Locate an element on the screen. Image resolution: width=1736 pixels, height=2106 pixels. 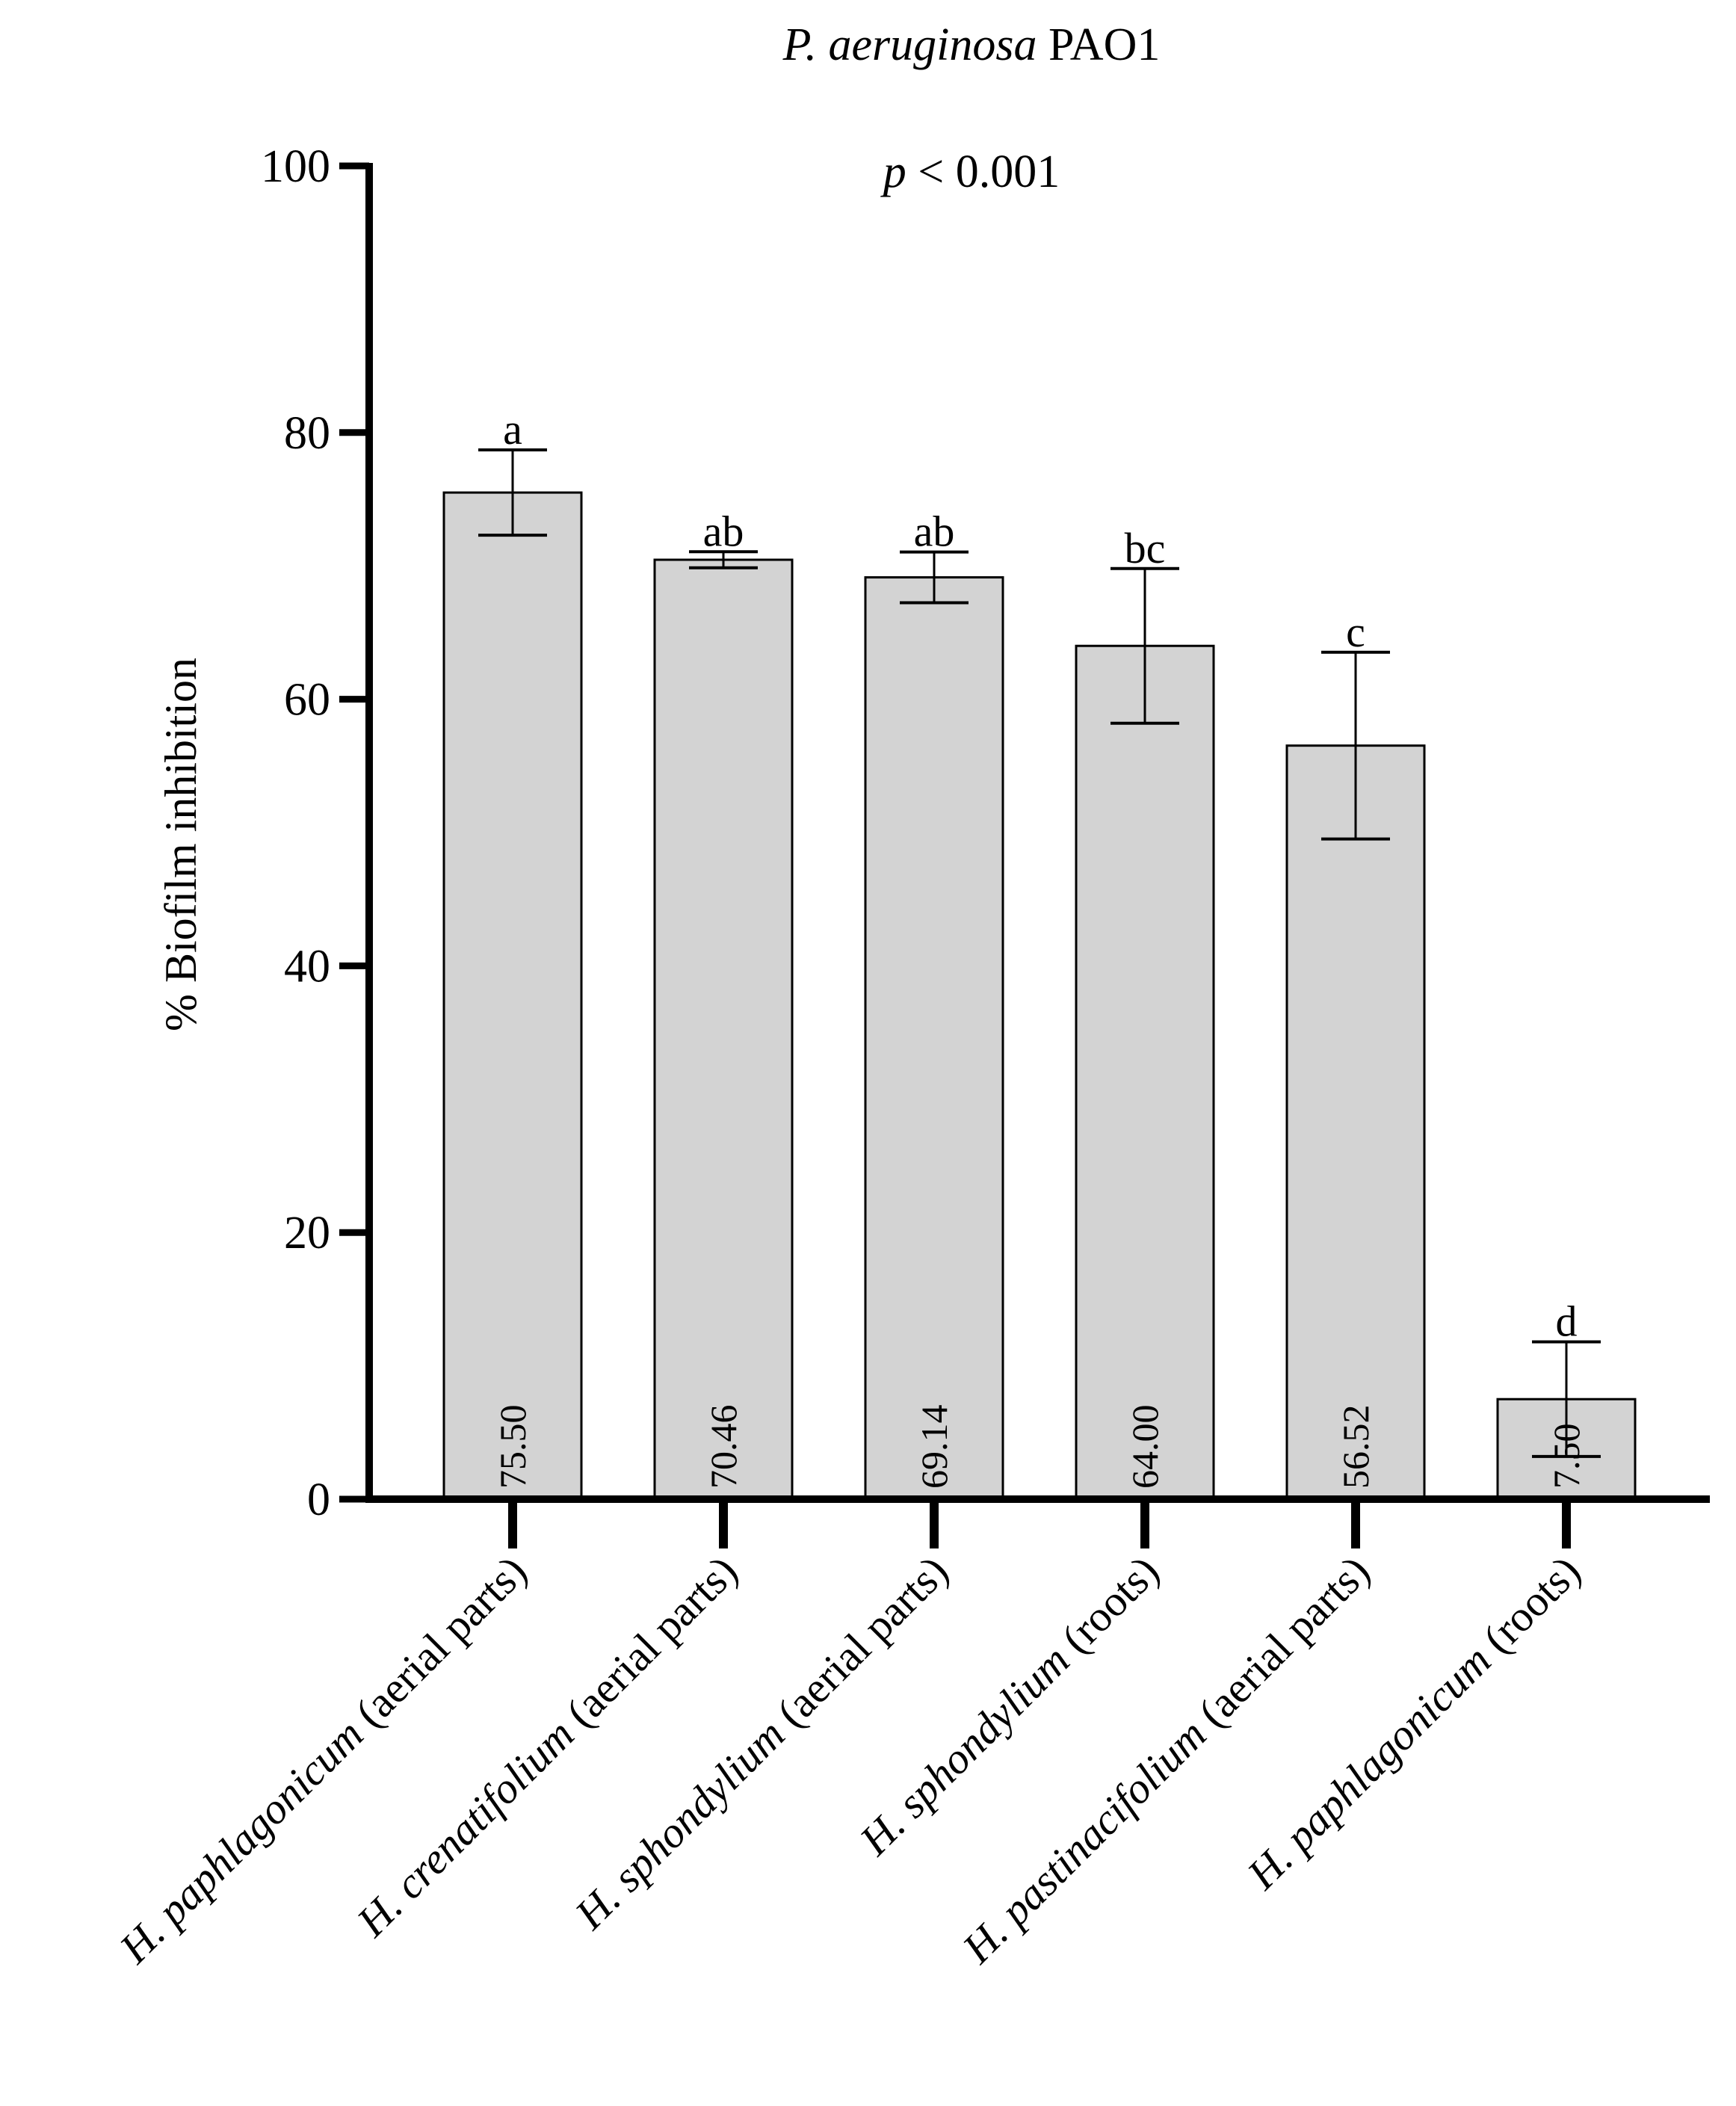
x-tick-label: H. pastinacifolium (aerial parts) is located at coordinates (1166, 1759).